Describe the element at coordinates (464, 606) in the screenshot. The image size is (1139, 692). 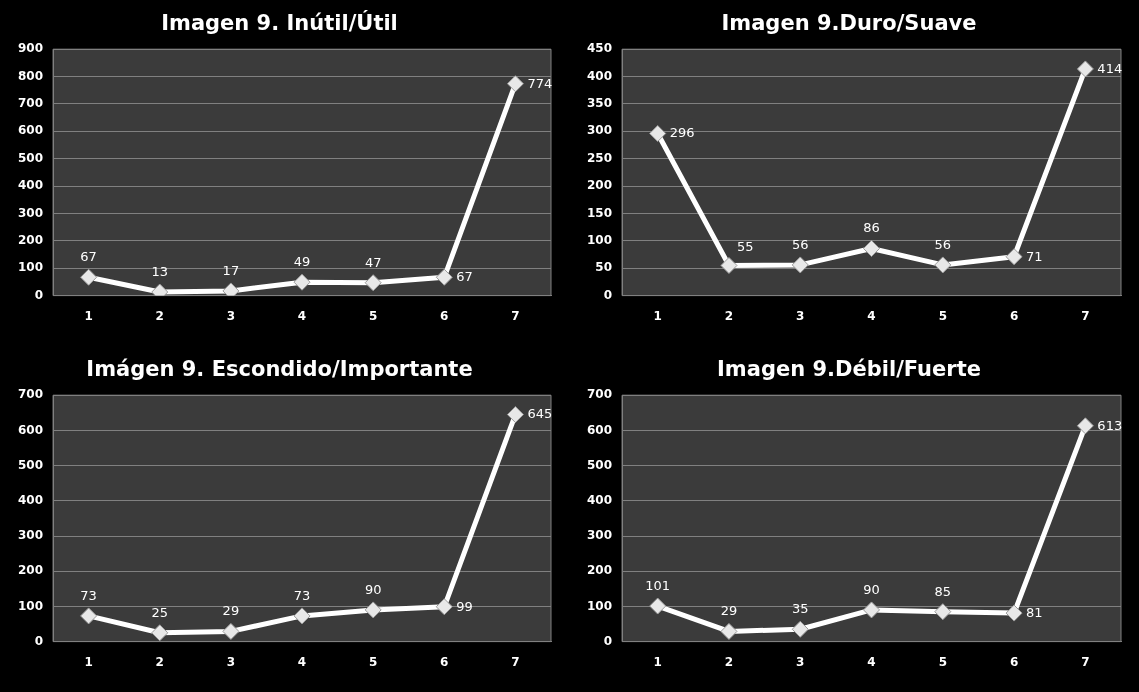
I see `data-label: 99` at that location.